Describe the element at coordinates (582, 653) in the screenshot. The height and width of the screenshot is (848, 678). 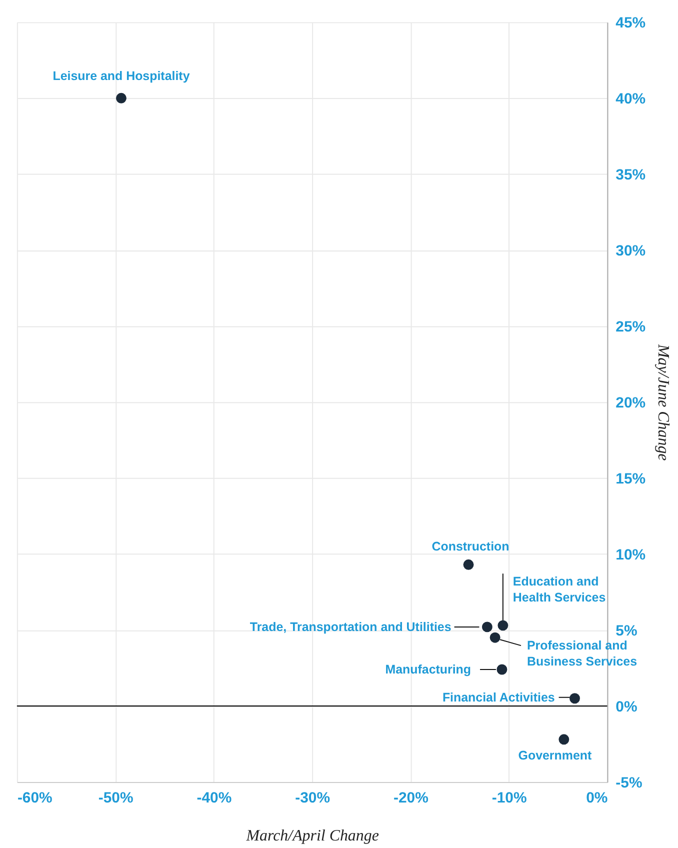
I see `annotation: Professional and Business Services` at that location.